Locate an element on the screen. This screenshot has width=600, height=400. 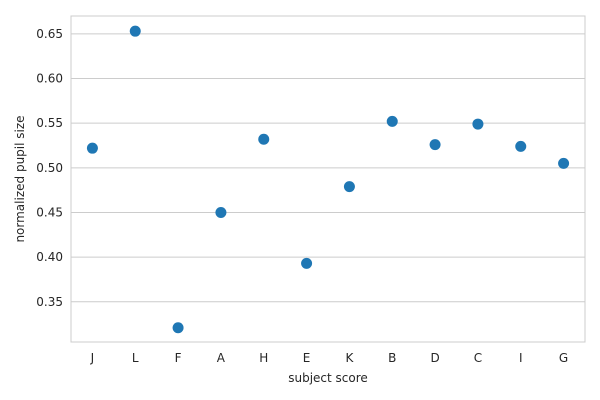
x-tick-label: F is located at coordinates (178, 358).